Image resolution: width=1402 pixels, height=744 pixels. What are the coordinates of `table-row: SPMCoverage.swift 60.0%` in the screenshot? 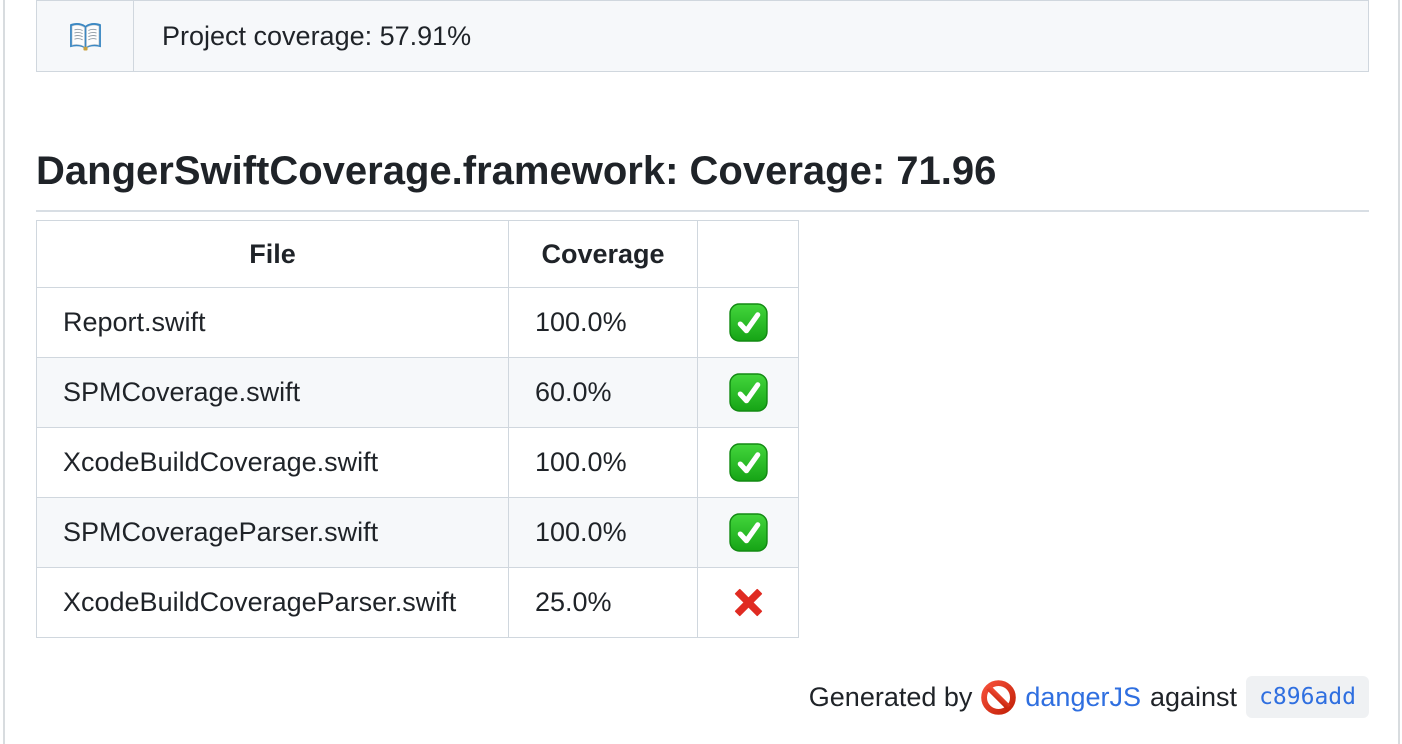 It's located at (417, 392).